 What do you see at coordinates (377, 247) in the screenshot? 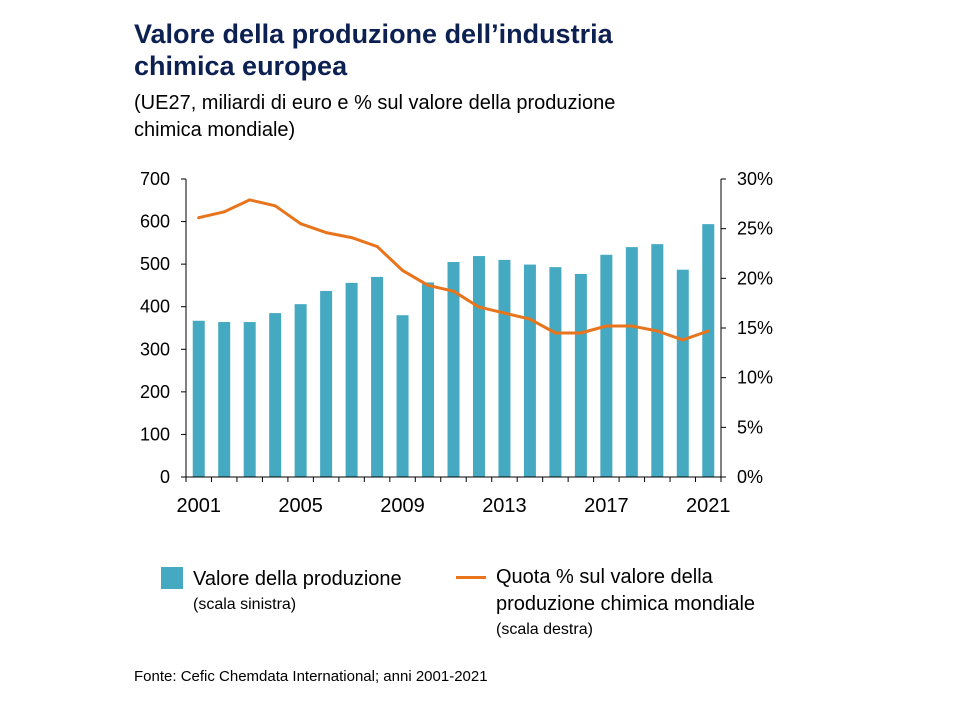
I see `line-point-2008` at bounding box center [377, 247].